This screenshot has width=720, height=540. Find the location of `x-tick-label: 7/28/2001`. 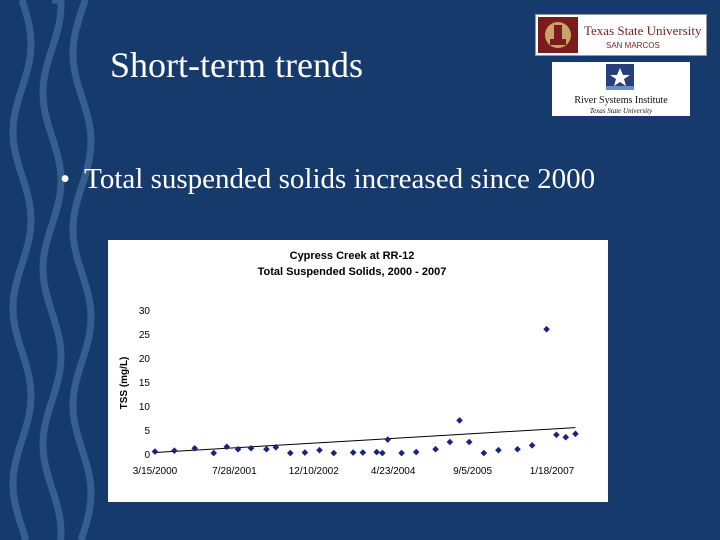

x-tick-label: 7/28/2001 is located at coordinates (234, 471).